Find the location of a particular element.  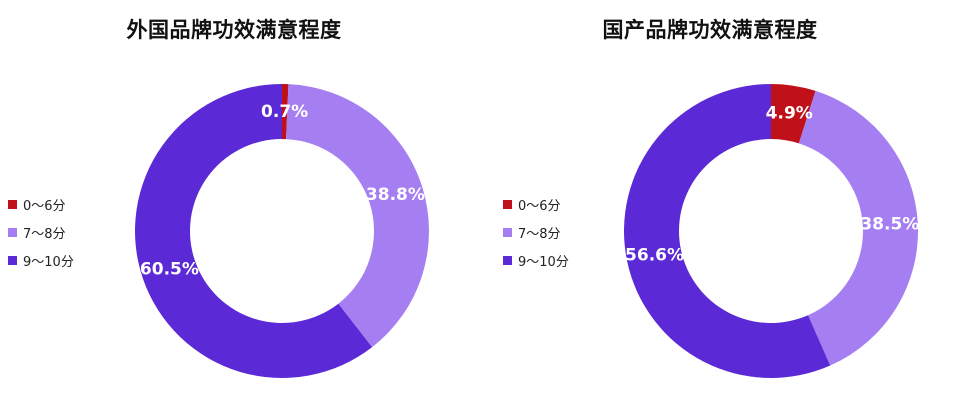

chart-title: 国产品牌功效满意程度 is located at coordinates (710, 30).